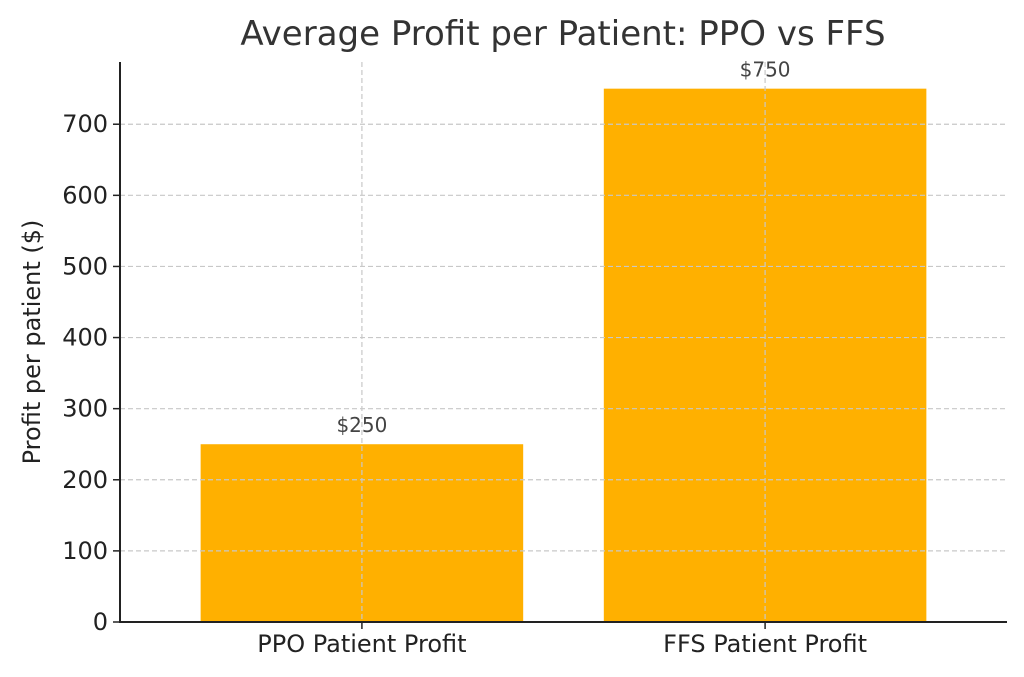 Image resolution: width=1024 pixels, height=677 pixels. I want to click on y-tick-label: 200, so click(85, 480).